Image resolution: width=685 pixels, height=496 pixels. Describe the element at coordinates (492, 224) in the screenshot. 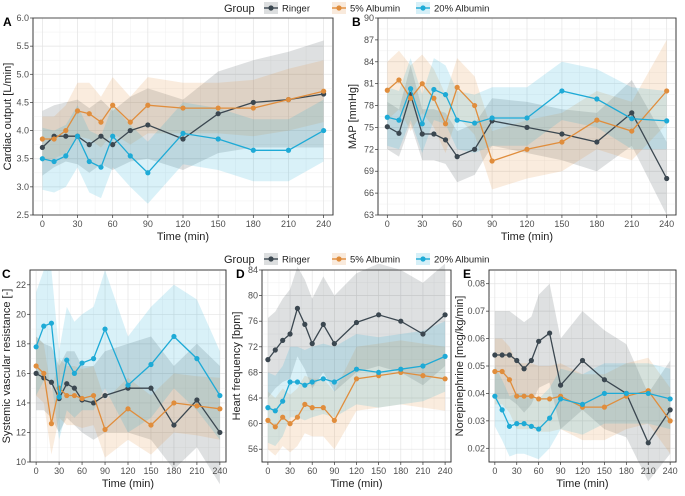

I see `x-tick-label: 90` at that location.